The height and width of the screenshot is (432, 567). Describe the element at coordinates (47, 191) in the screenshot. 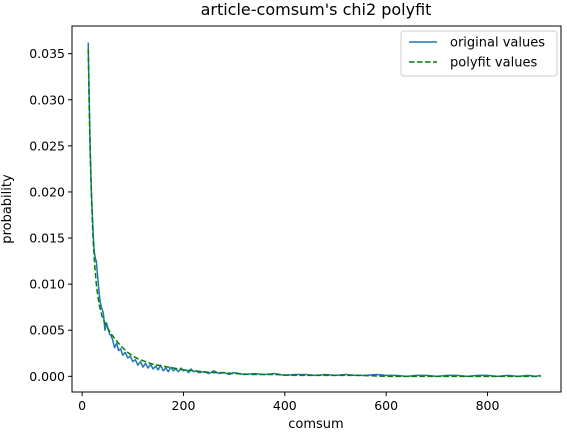

I see `y-tick-label: 0.020` at that location.